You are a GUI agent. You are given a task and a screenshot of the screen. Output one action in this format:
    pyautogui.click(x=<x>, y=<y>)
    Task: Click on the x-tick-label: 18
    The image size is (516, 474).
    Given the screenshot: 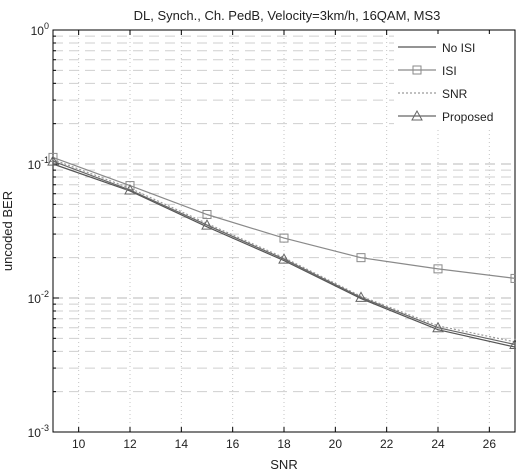 What is the action you would take?
    pyautogui.click(x=284, y=444)
    